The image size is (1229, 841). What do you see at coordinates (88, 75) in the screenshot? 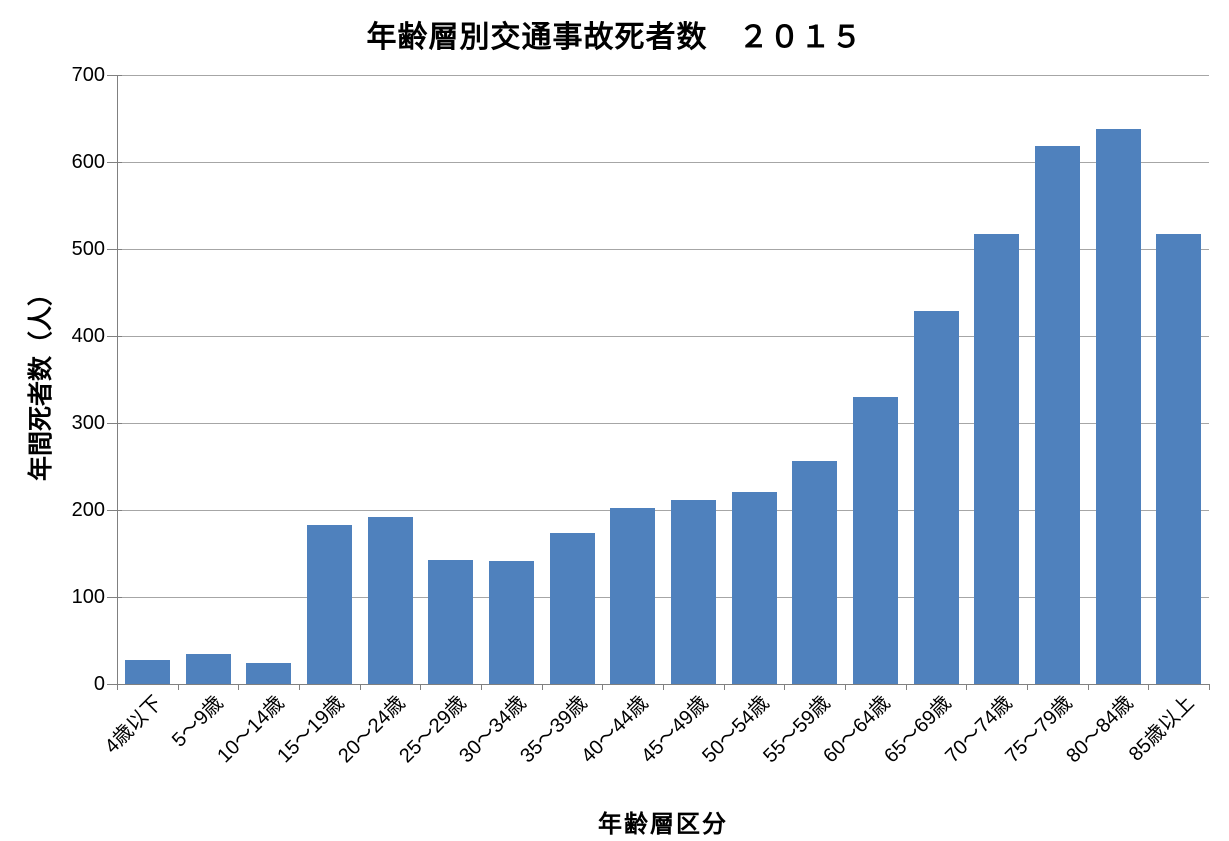
I see `y-tick-label-700: 700` at bounding box center [88, 75].